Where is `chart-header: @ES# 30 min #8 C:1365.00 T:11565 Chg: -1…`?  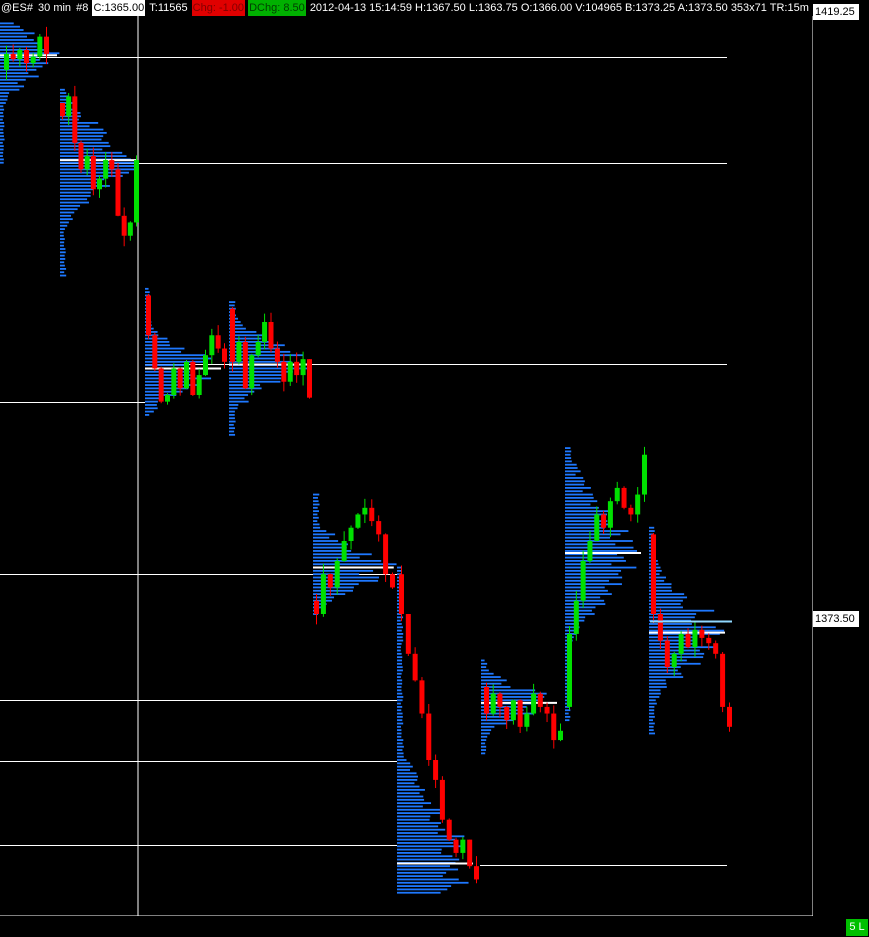 chart-header: @ES# 30 min #8 C:1365.00 T:11565 Chg: -1… is located at coordinates (406, 8).